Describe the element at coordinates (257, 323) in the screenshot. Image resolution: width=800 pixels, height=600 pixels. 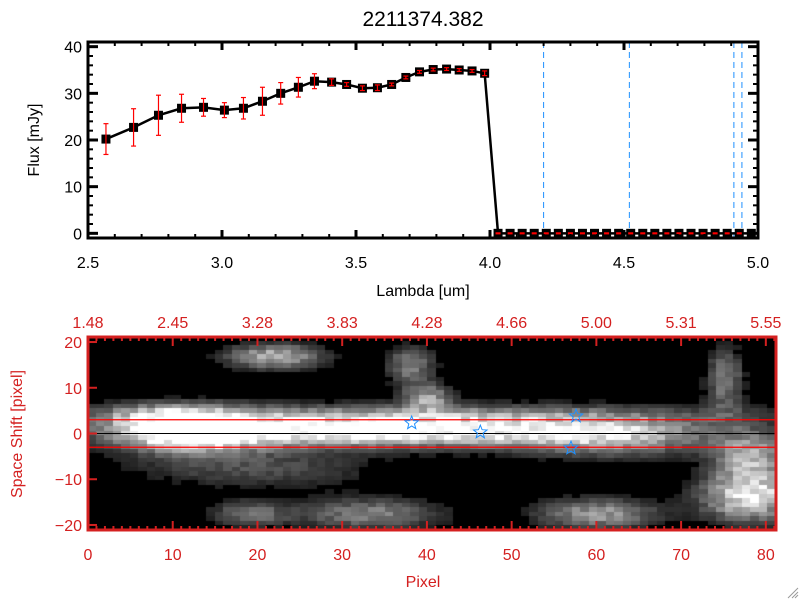
I see `top-wavelength-tick-label: 3.28` at that location.